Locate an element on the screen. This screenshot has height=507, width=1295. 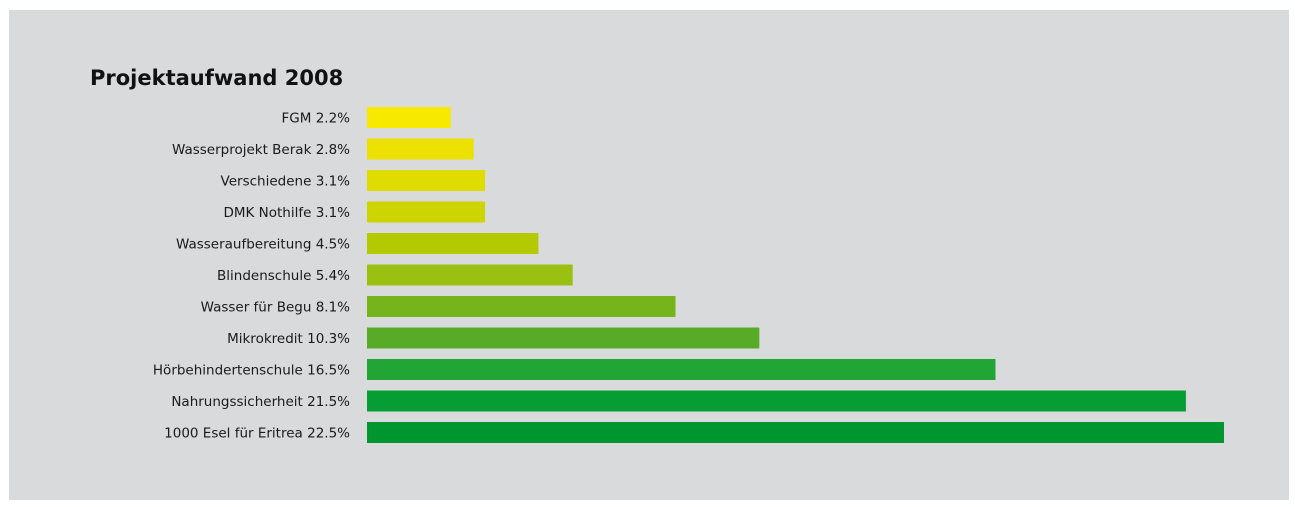
bar-label: Hörbehindertenschule 16.5% is located at coordinates (251, 371).